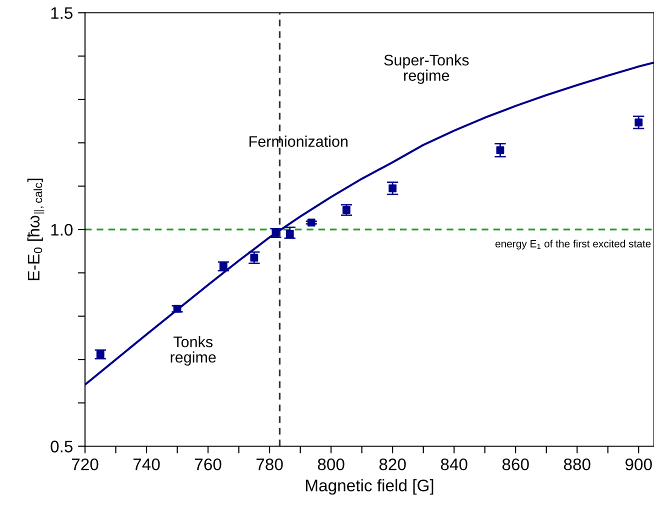  What do you see at coordinates (208, 464) in the screenshot?
I see `x-tick-label: 760` at bounding box center [208, 464].